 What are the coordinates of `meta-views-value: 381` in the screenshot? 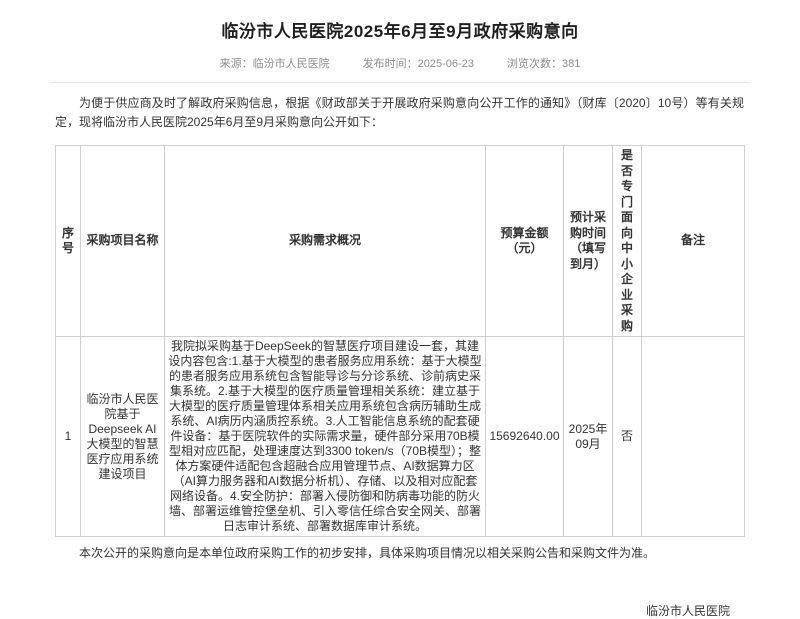 It's located at (571, 64).